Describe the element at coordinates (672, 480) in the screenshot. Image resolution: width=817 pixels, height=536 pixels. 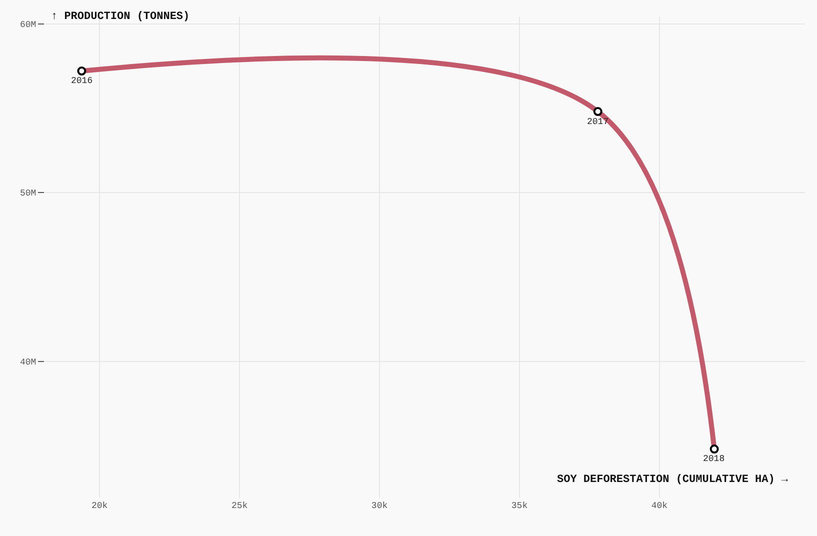
I see `x-axis-title: SOY DEFORESTATION (CUMULATIVE HA) →` at that location.